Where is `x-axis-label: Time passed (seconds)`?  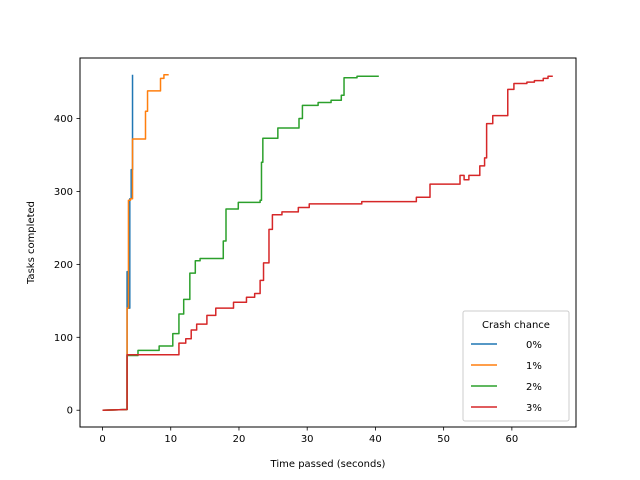 x-axis-label: Time passed (seconds) is located at coordinates (328, 464).